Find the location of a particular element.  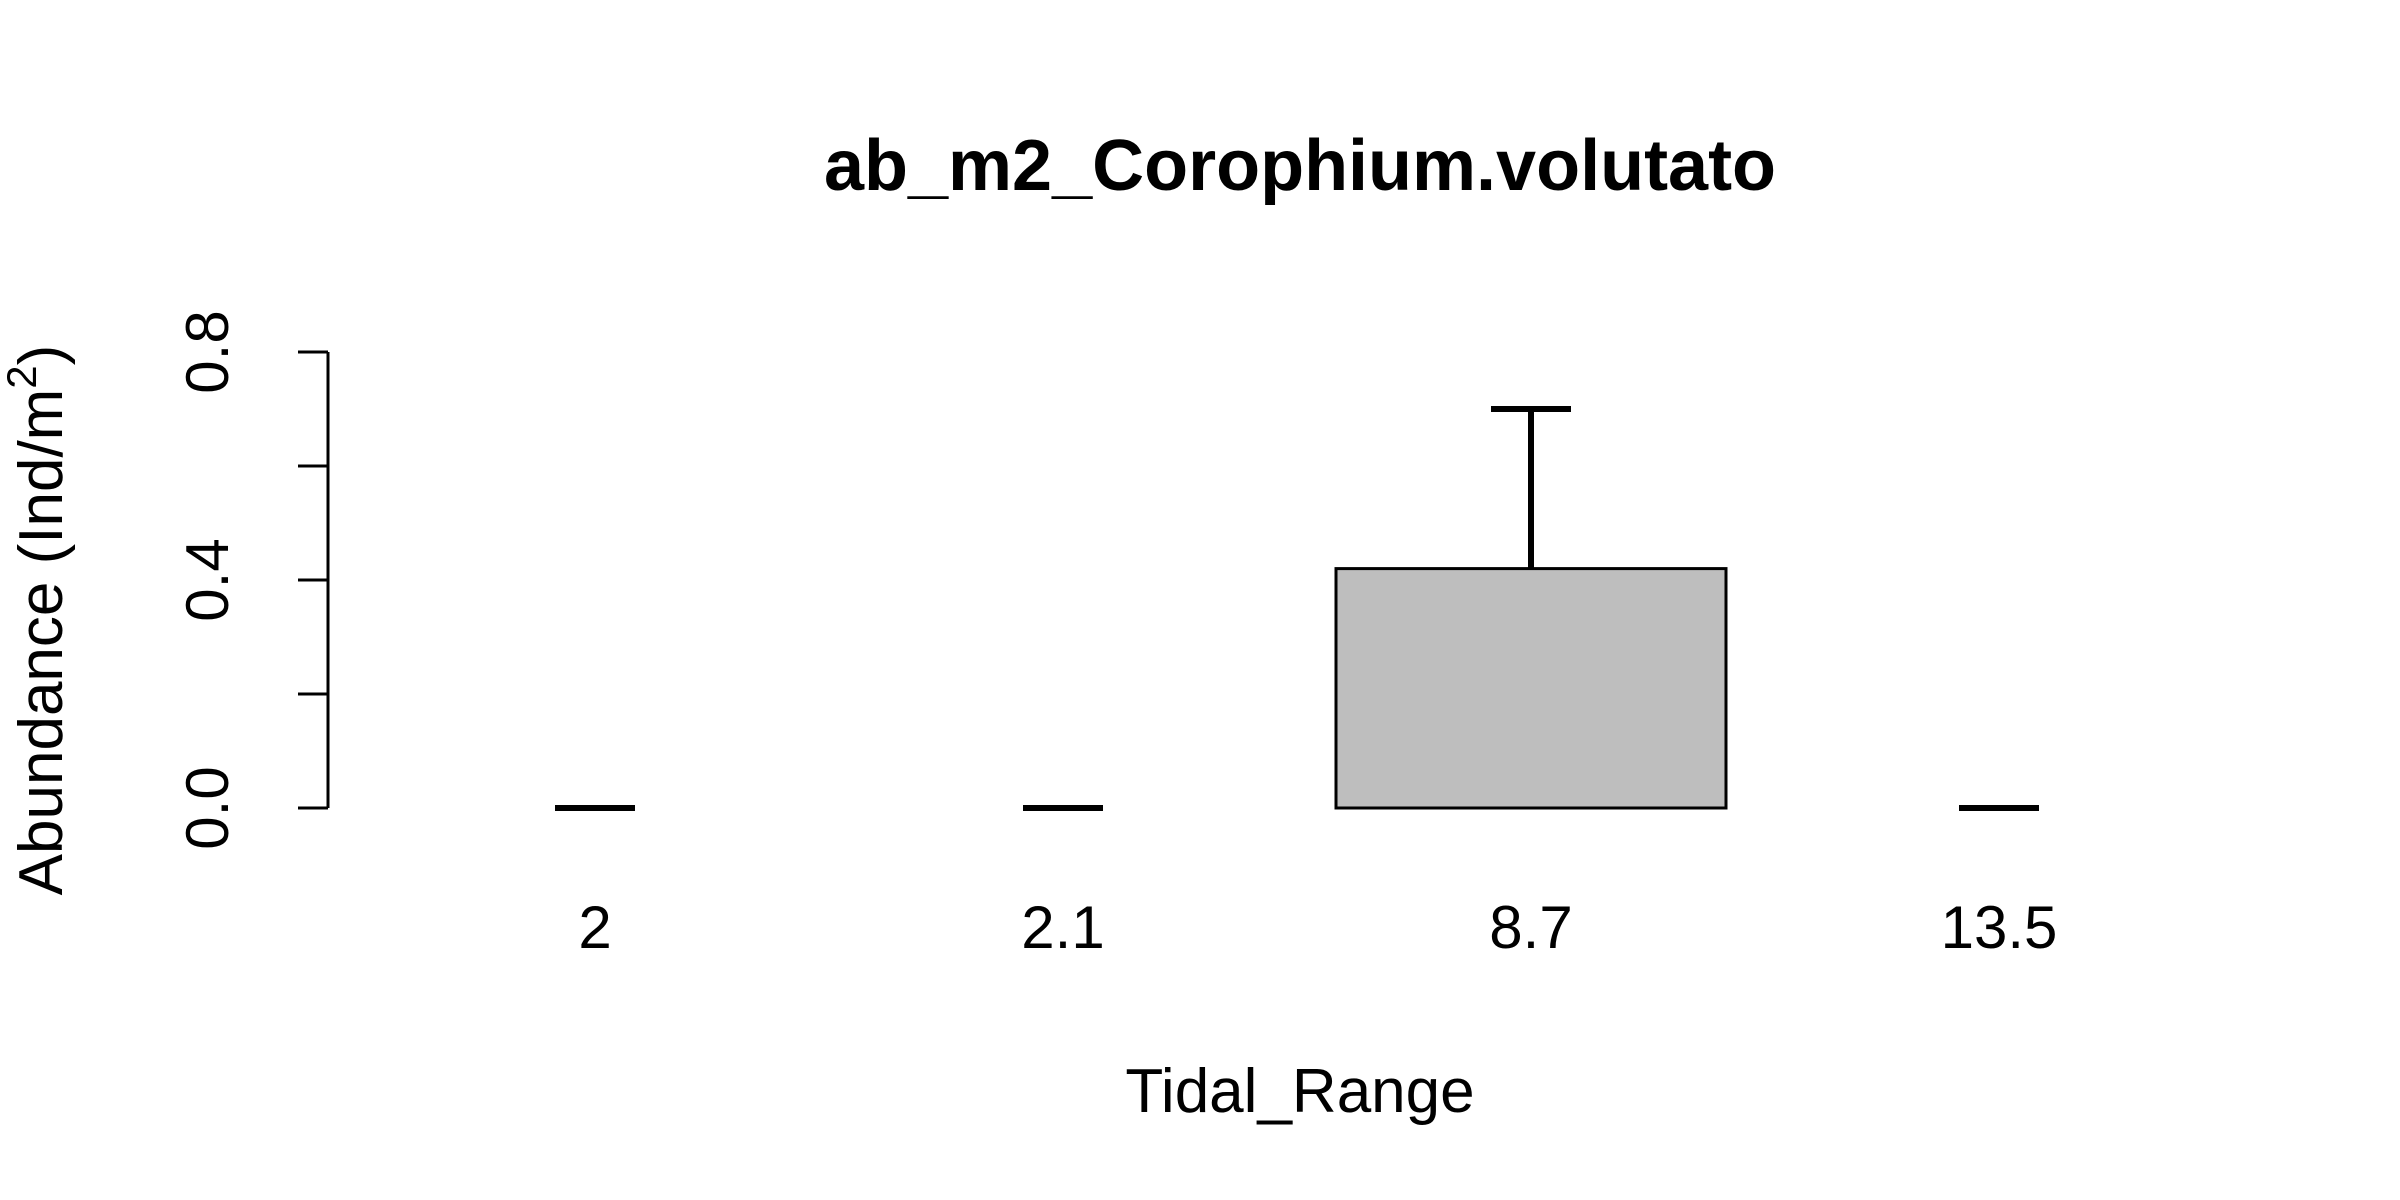

y-axis-label-superscript: 2 is located at coordinates (22, 376).